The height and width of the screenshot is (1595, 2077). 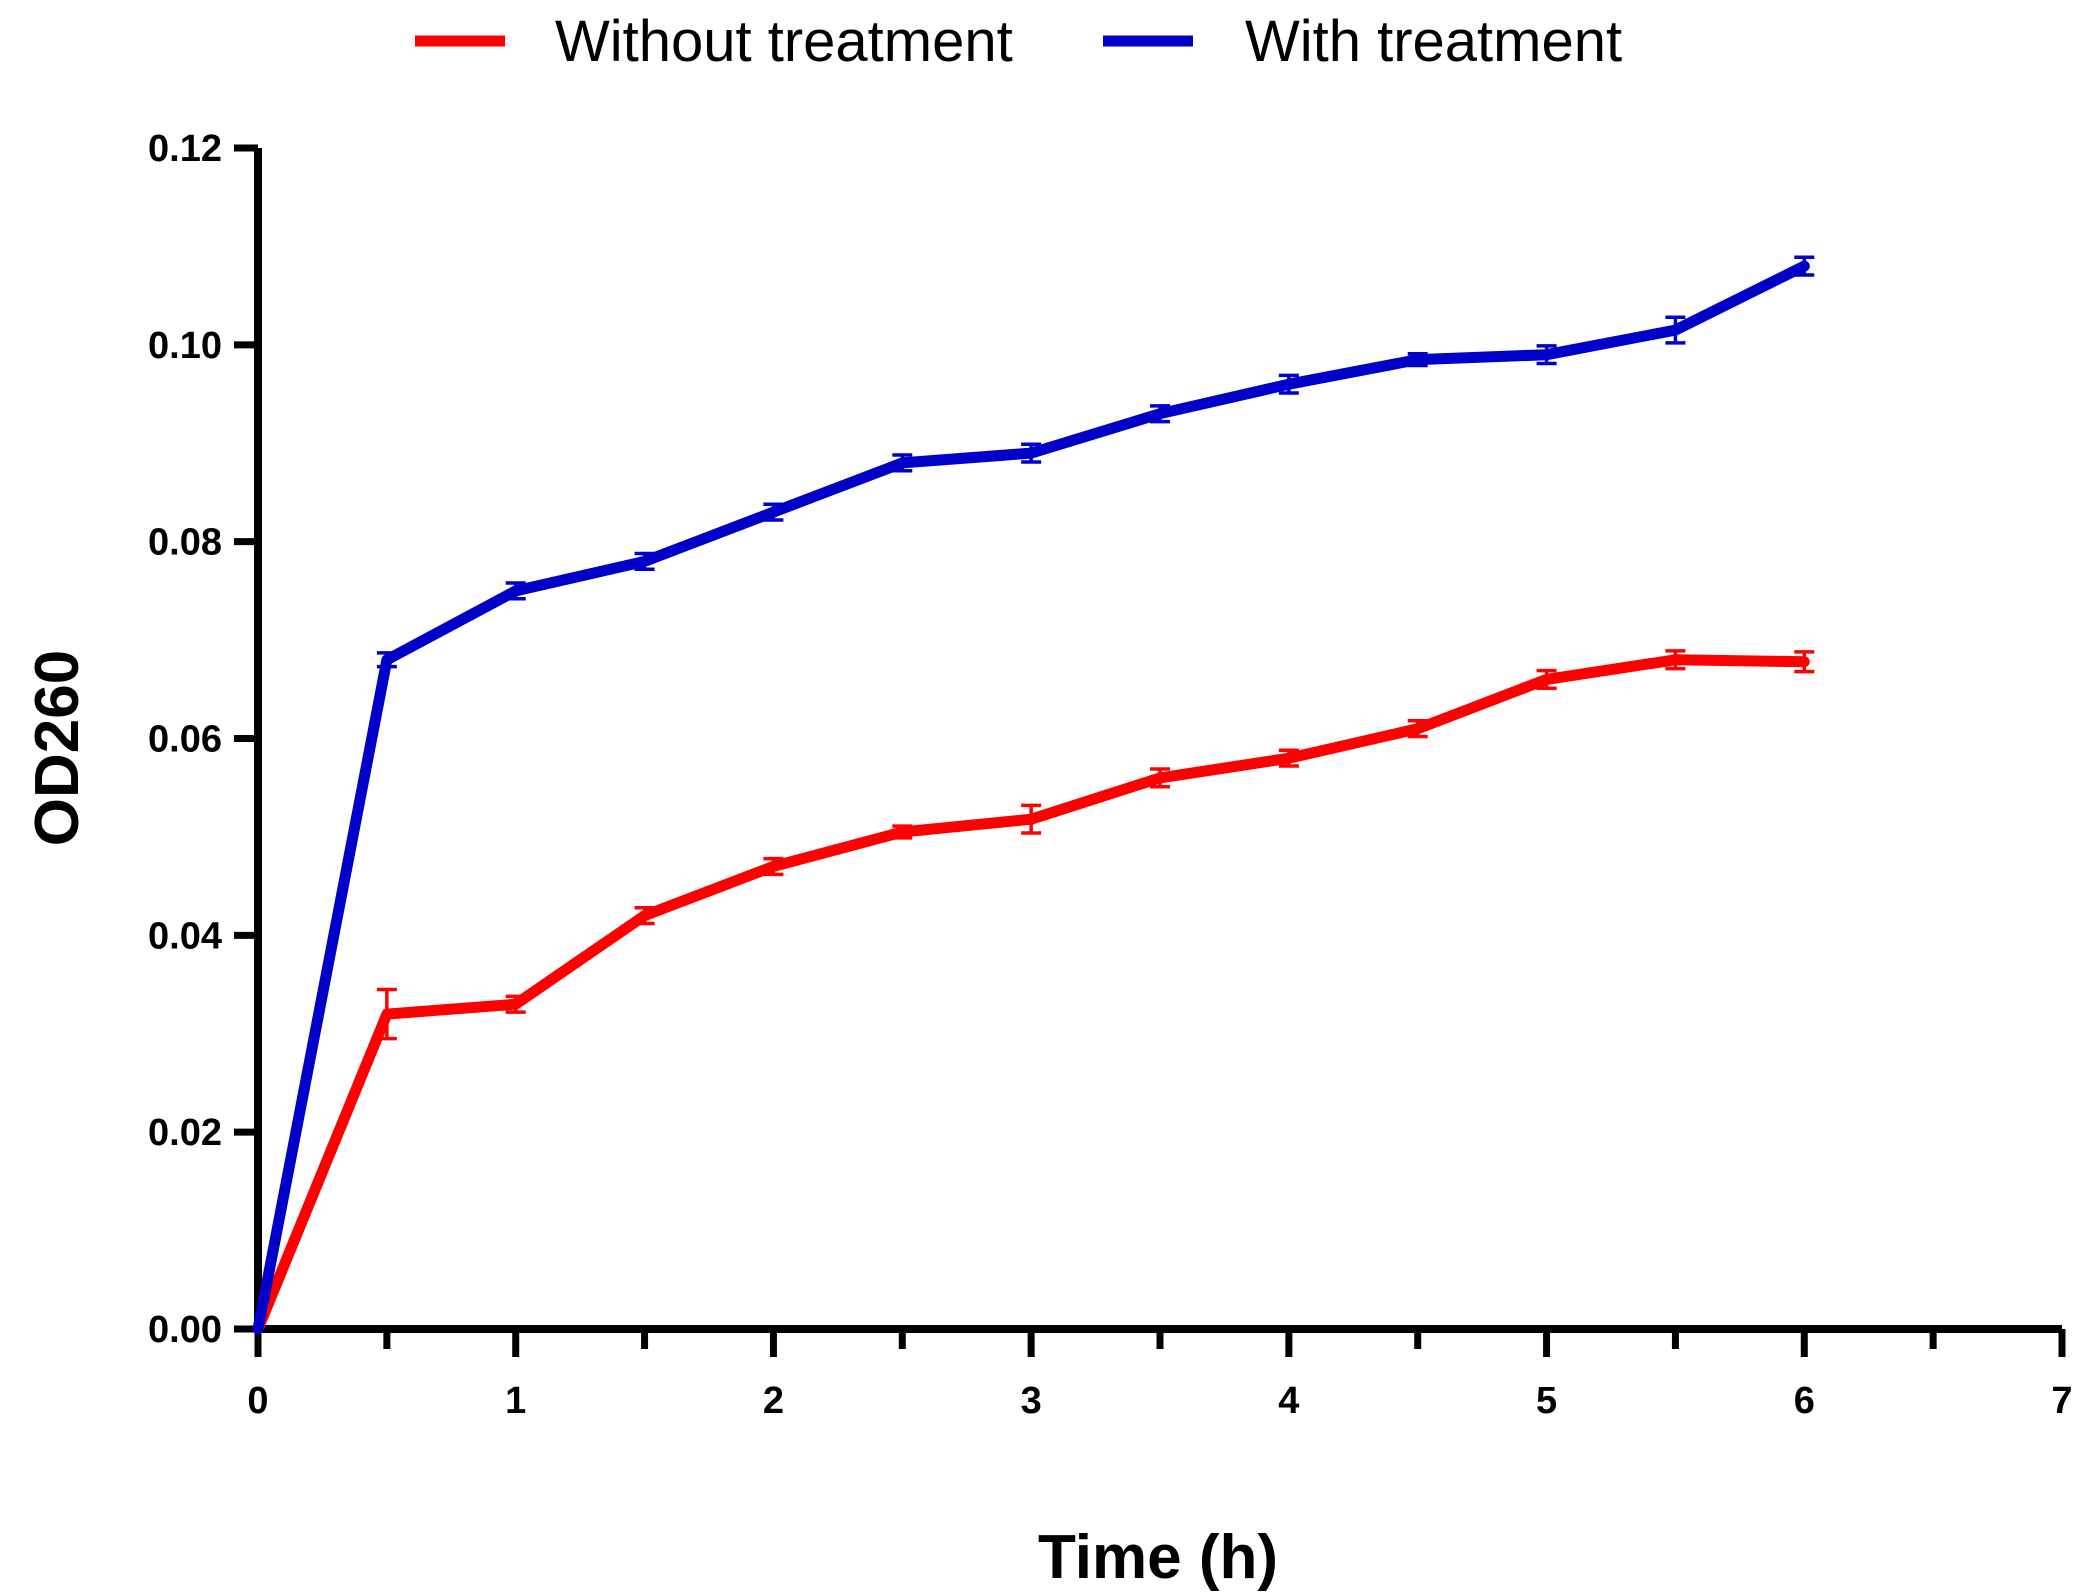 I want to click on y-tick-label: 0.06, so click(x=185, y=740).